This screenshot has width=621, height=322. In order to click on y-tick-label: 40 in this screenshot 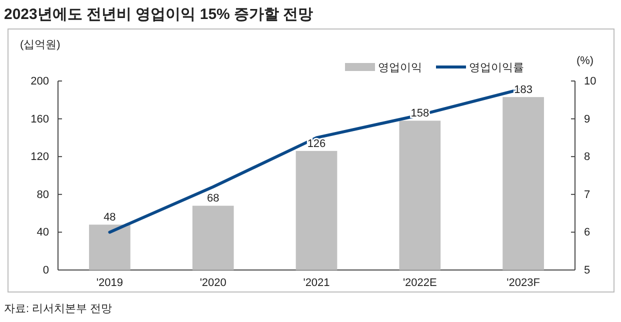, I will do `click(42, 232)`.